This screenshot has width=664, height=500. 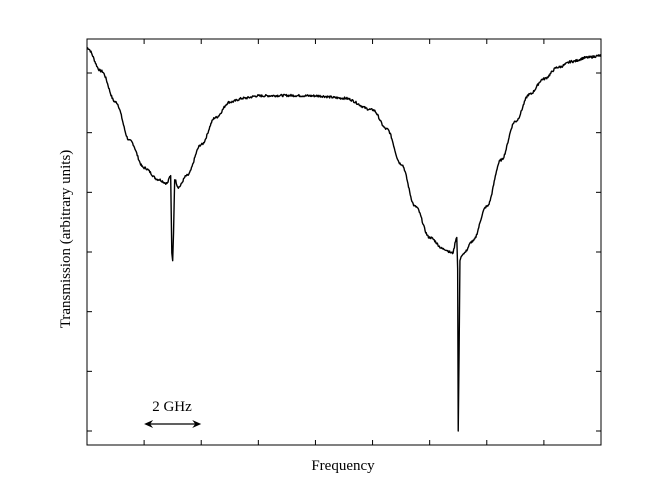 I want to click on y-axis-label: Transmission (arbitrary units), so click(x=66, y=239).